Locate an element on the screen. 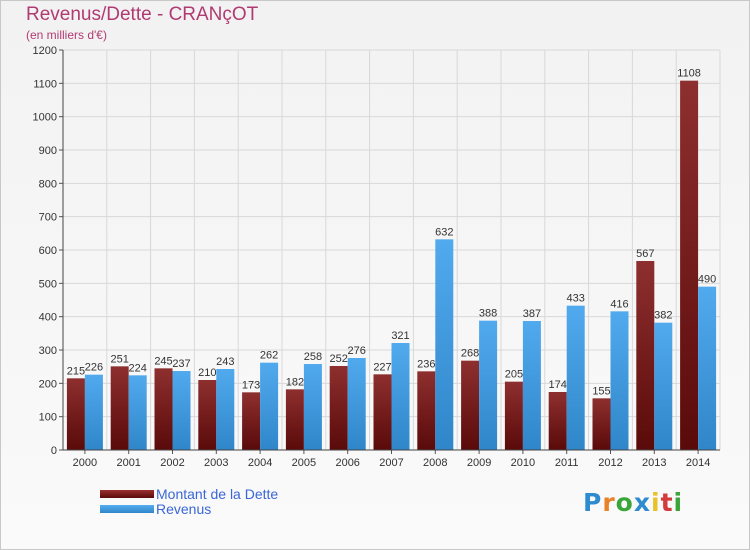  y-tick-label: 700 is located at coordinates (48, 218).